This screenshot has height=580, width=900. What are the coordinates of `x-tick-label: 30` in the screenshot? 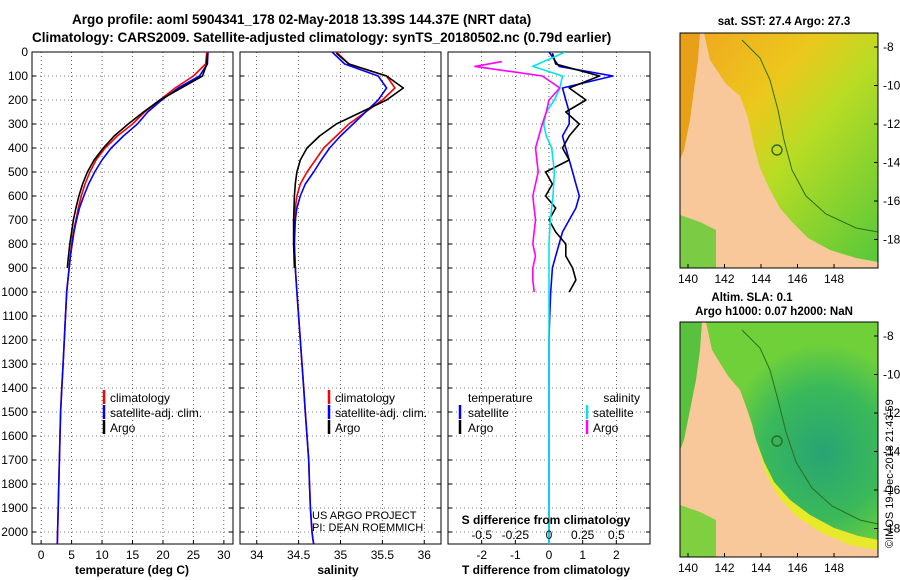 It's located at (224, 555).